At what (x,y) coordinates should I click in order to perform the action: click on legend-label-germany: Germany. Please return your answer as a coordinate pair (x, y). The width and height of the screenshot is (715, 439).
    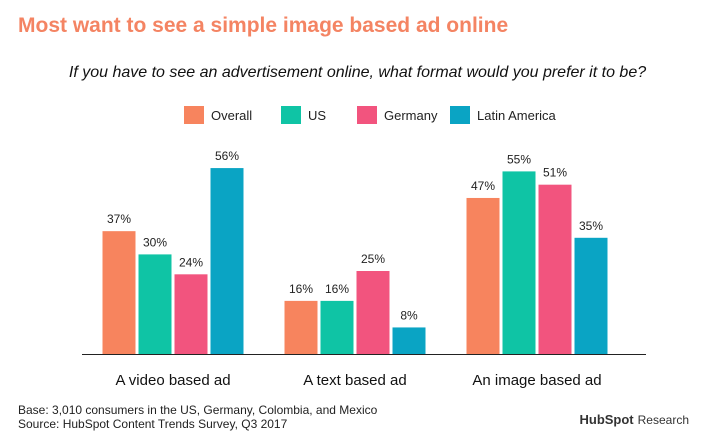
    Looking at the image, I should click on (411, 115).